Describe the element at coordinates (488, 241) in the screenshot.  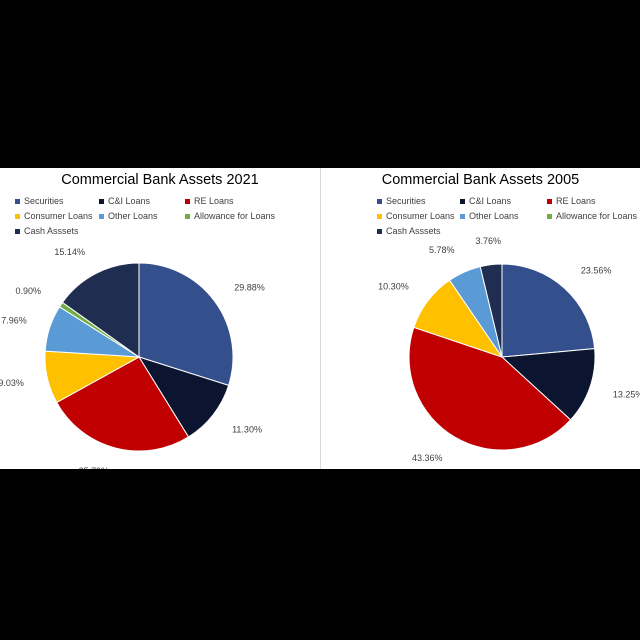
I see `data-label-cash-asssets: 3.76%` at that location.